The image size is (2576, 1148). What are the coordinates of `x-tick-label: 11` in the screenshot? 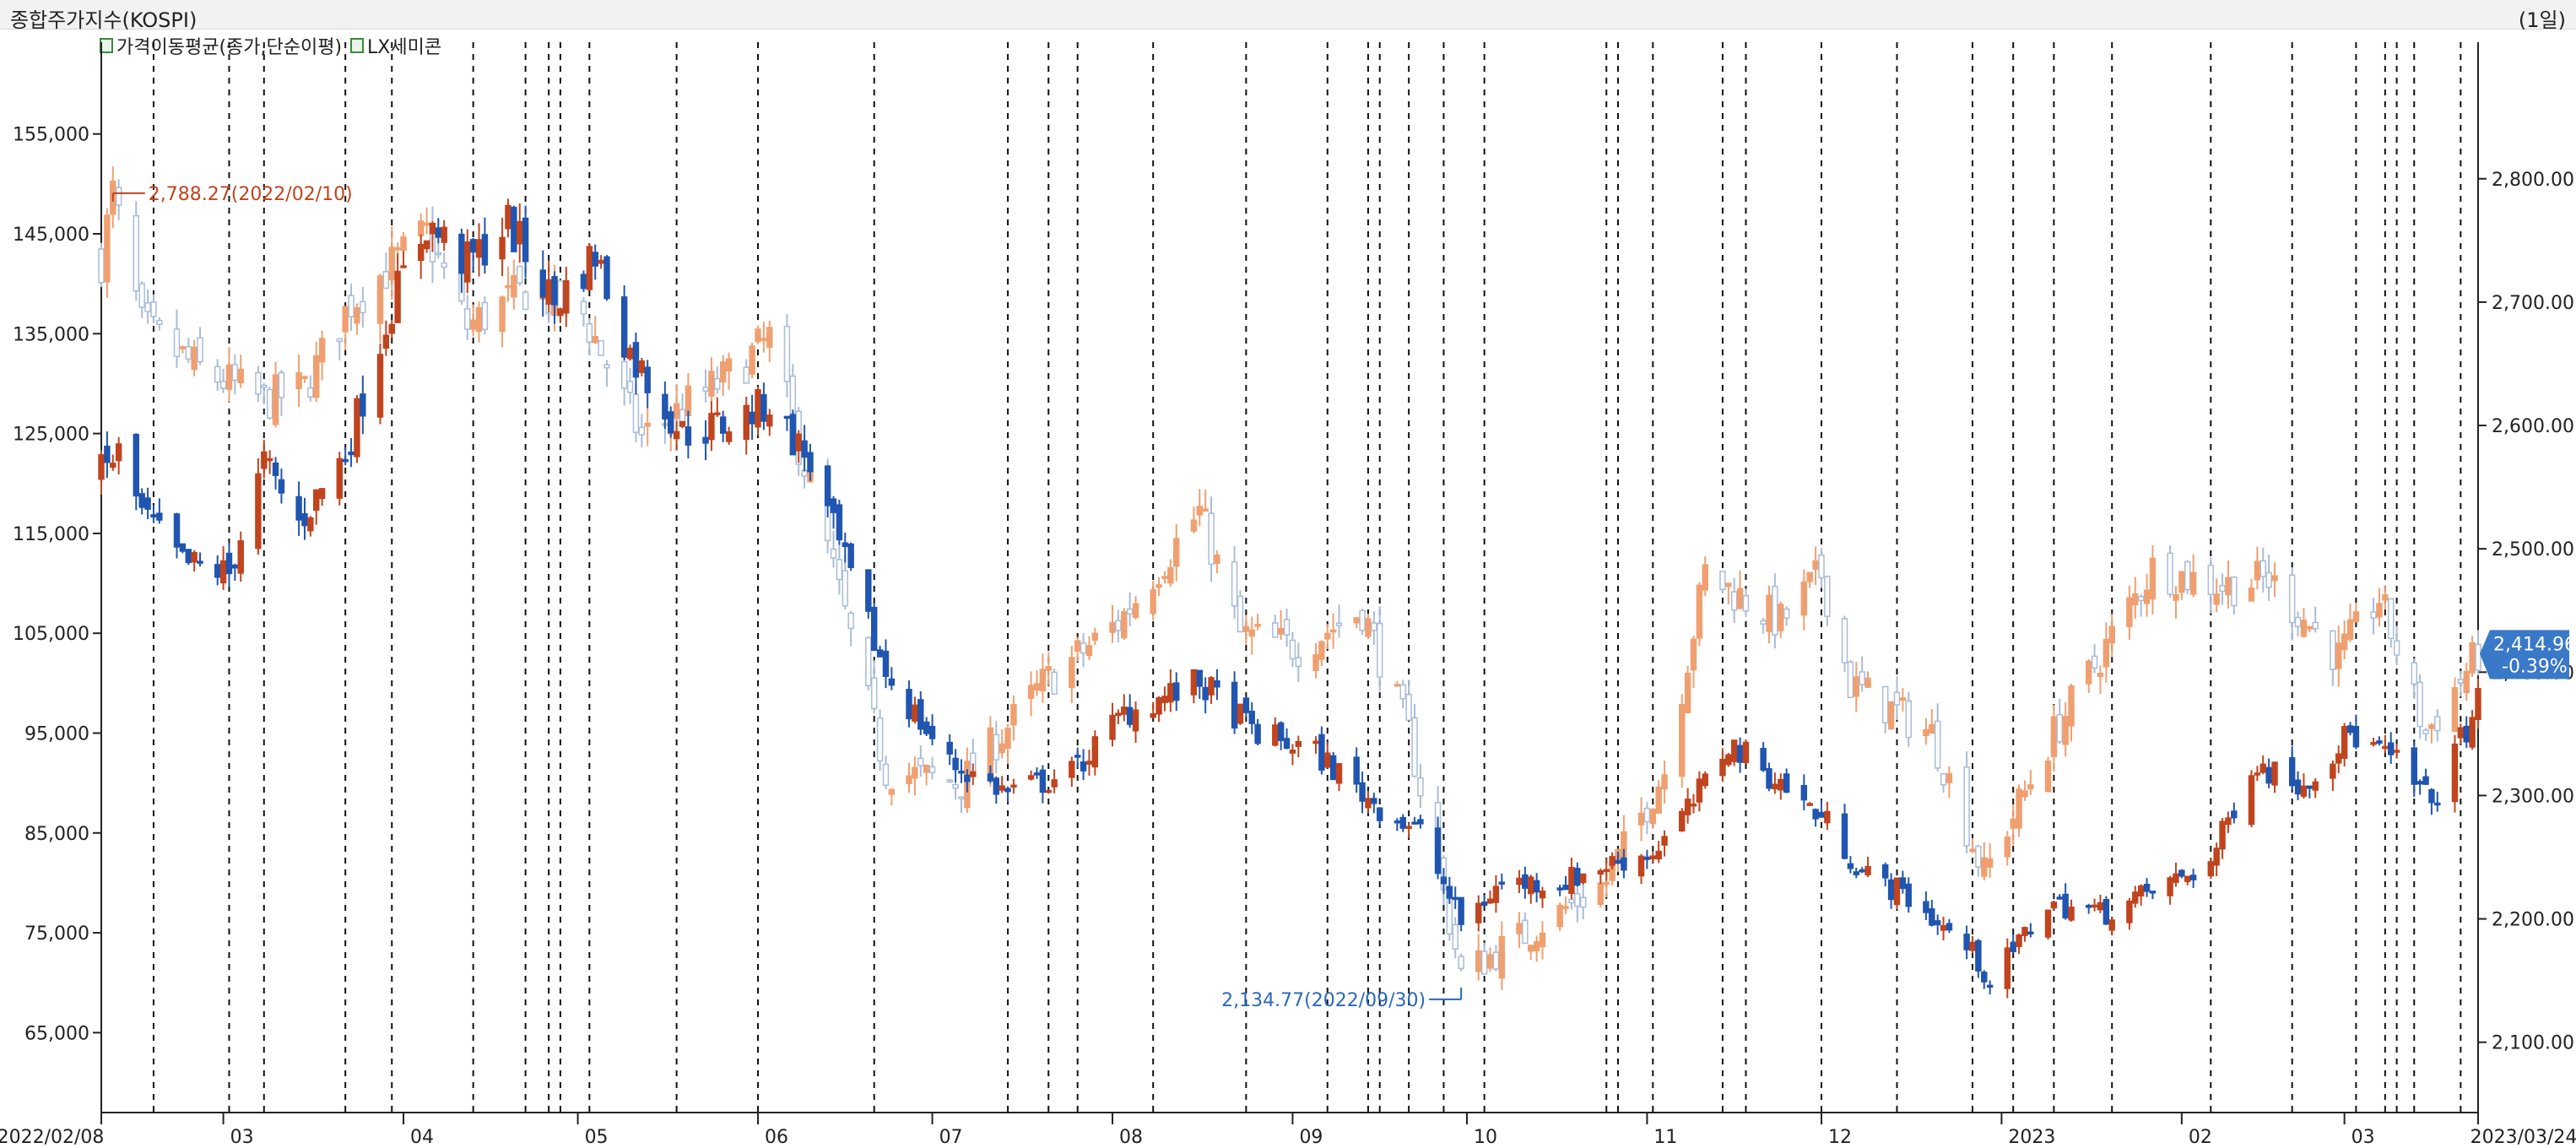 It's located at (1665, 1136).